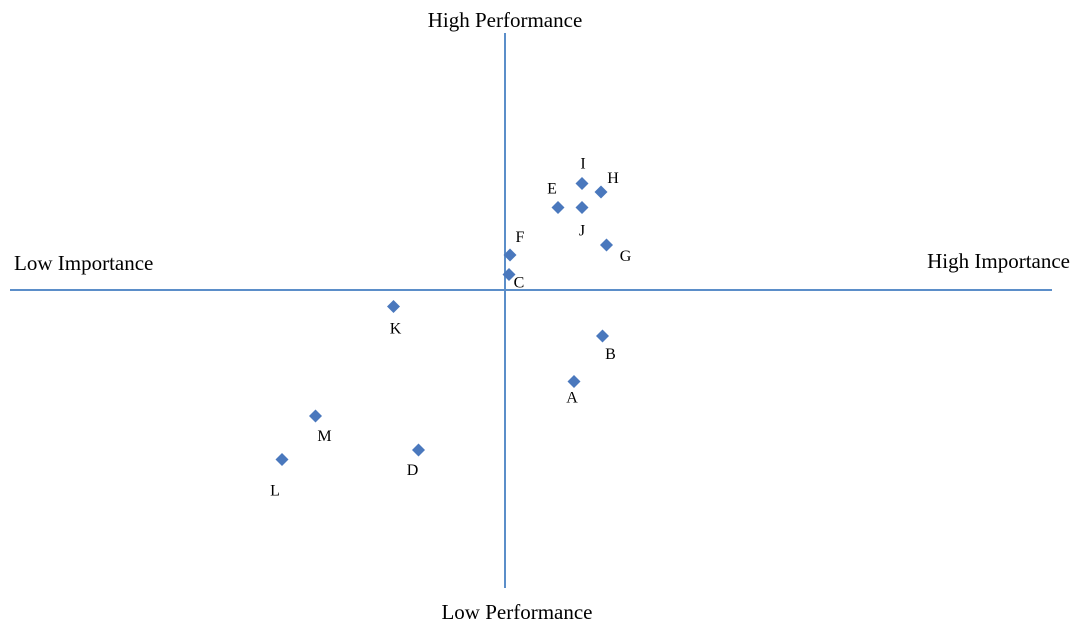 This screenshot has width=1077, height=627. I want to click on point-marker-e, so click(558, 207).